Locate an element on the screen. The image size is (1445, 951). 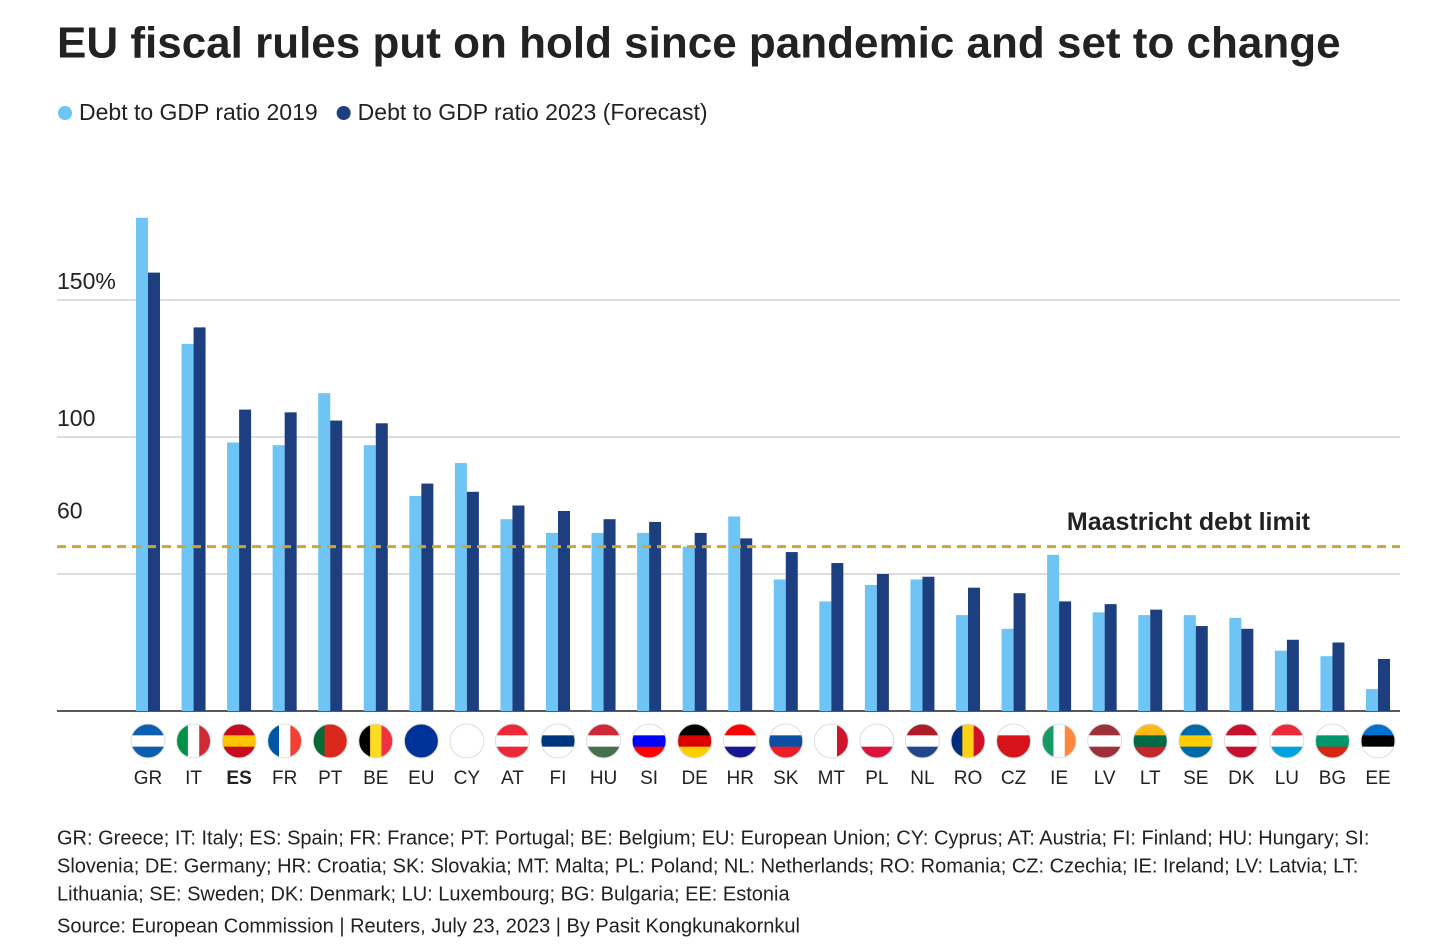
reference-label: Maastricht debt limit is located at coordinates (1189, 522).